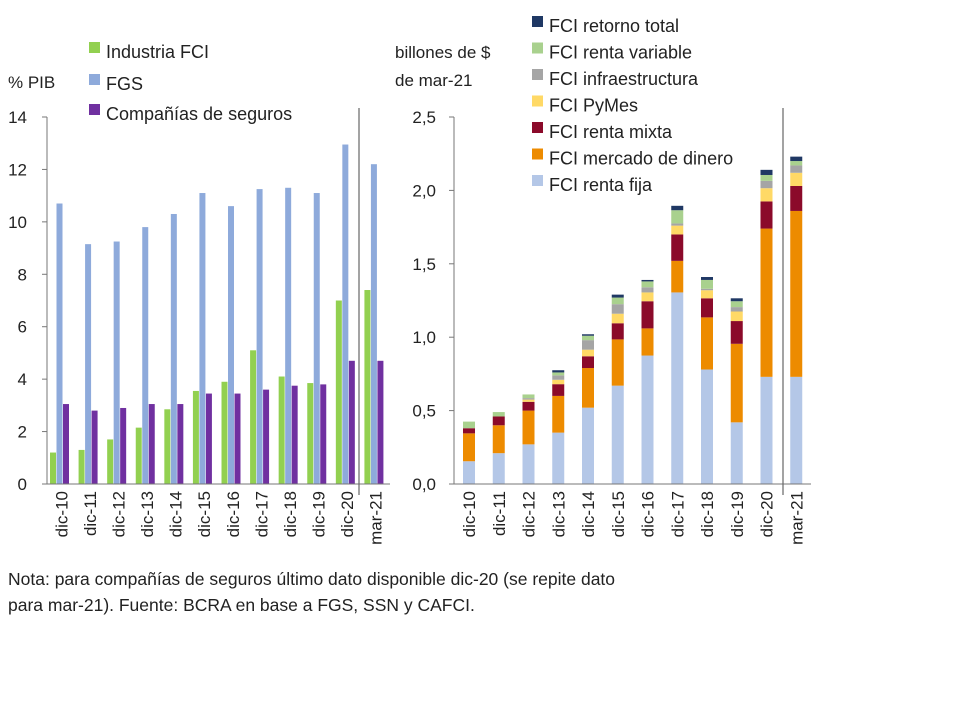  Describe the element at coordinates (593, 106) in the screenshot. I see `legend-label-right: FCI PyMes` at that location.